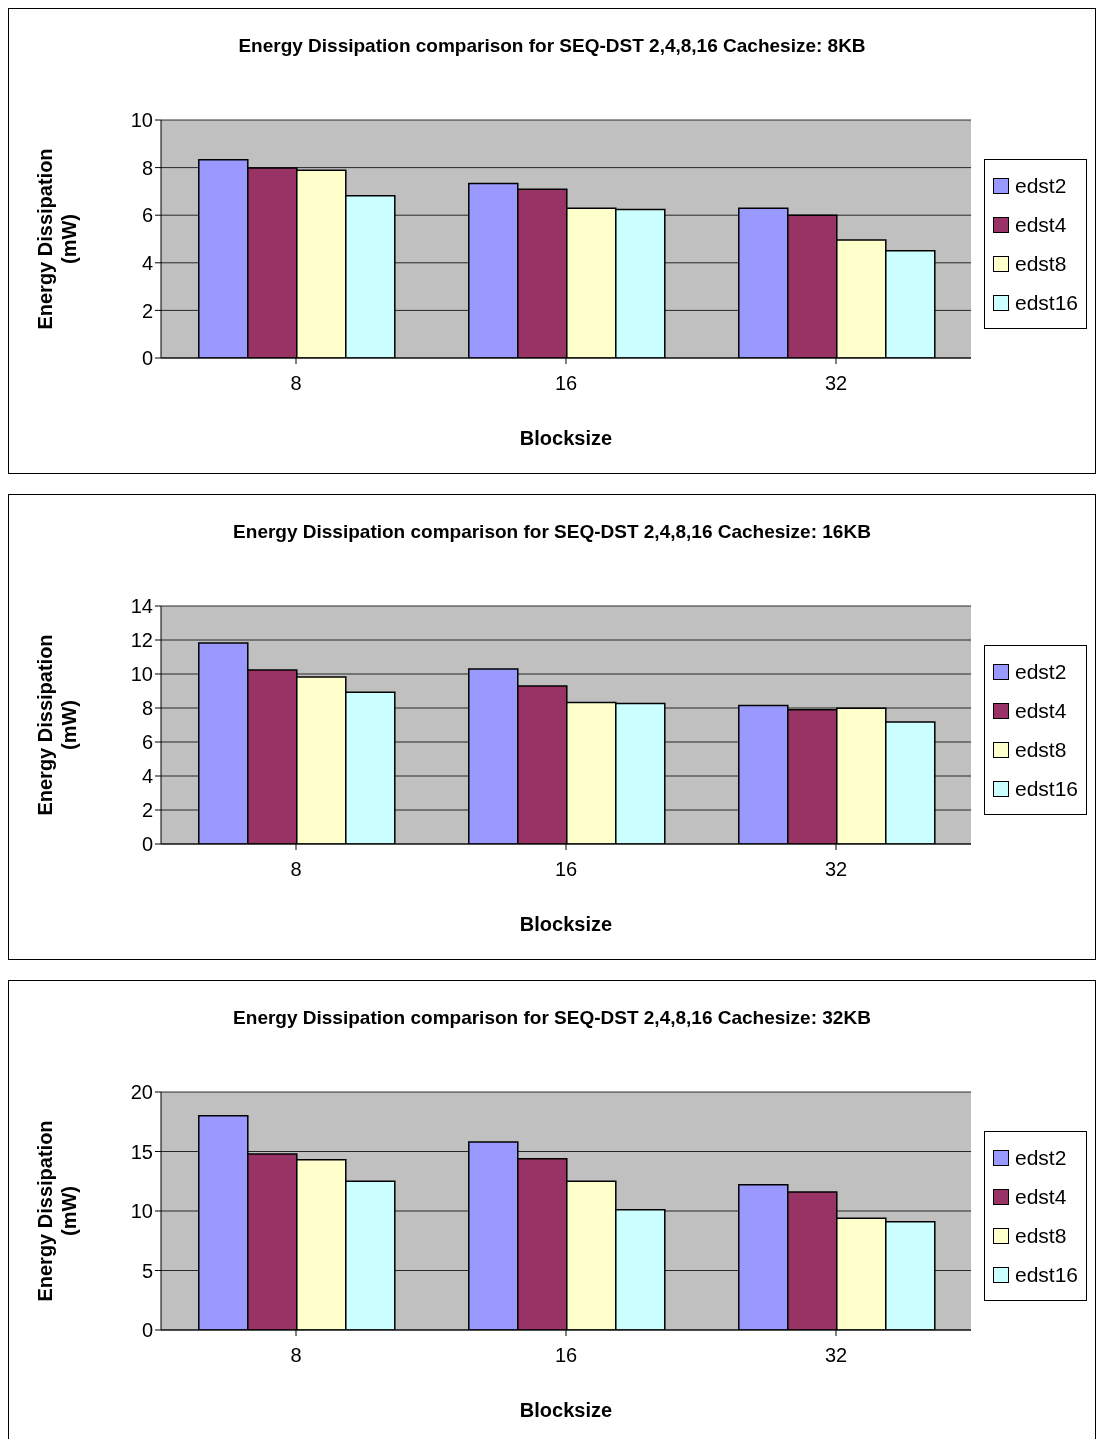 Image resolution: width=1096 pixels, height=1439 pixels. Describe the element at coordinates (141, 1092) in the screenshot. I see `y-tick-label: 20` at that location.